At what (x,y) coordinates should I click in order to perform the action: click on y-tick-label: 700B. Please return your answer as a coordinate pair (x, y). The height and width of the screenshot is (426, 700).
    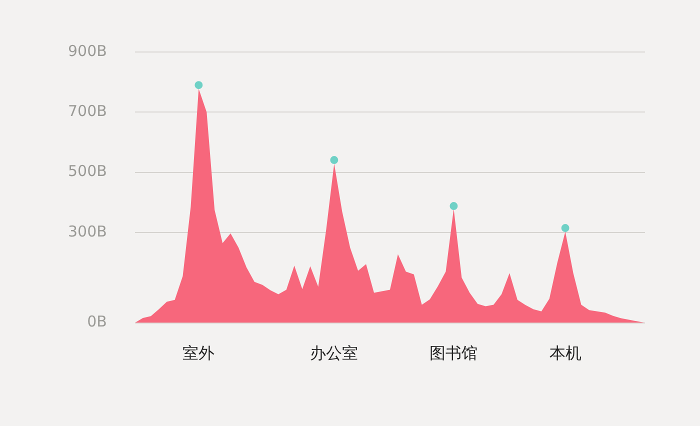
    Looking at the image, I should click on (87, 111).